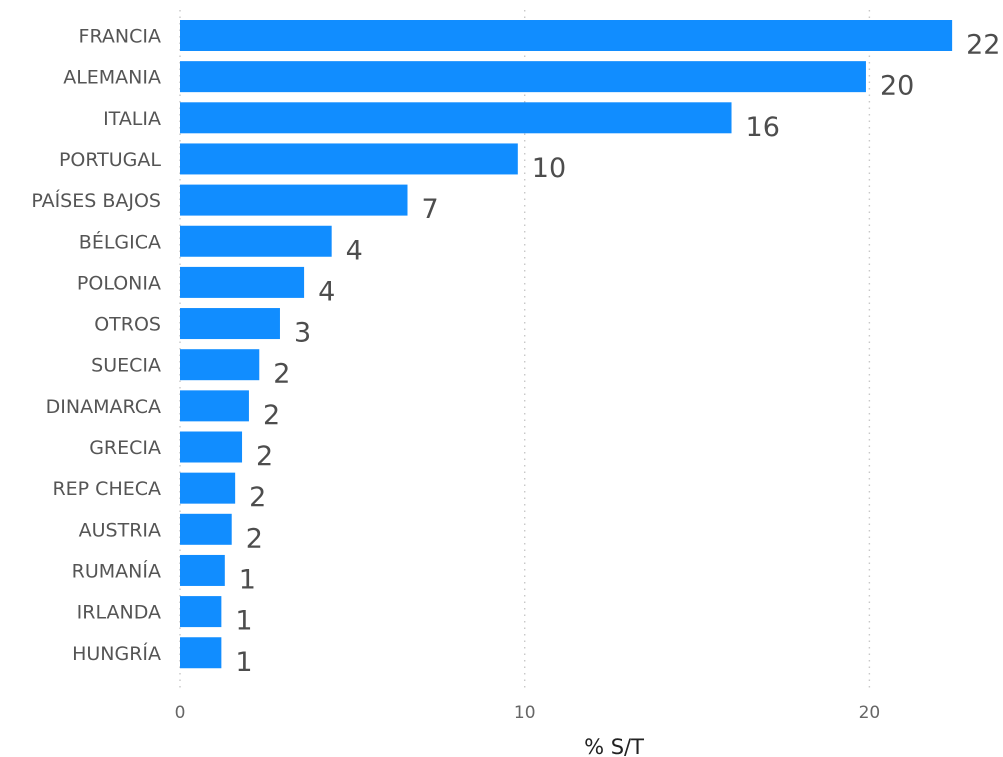 The height and width of the screenshot is (757, 1003). I want to click on data-label: 3, so click(302, 333).